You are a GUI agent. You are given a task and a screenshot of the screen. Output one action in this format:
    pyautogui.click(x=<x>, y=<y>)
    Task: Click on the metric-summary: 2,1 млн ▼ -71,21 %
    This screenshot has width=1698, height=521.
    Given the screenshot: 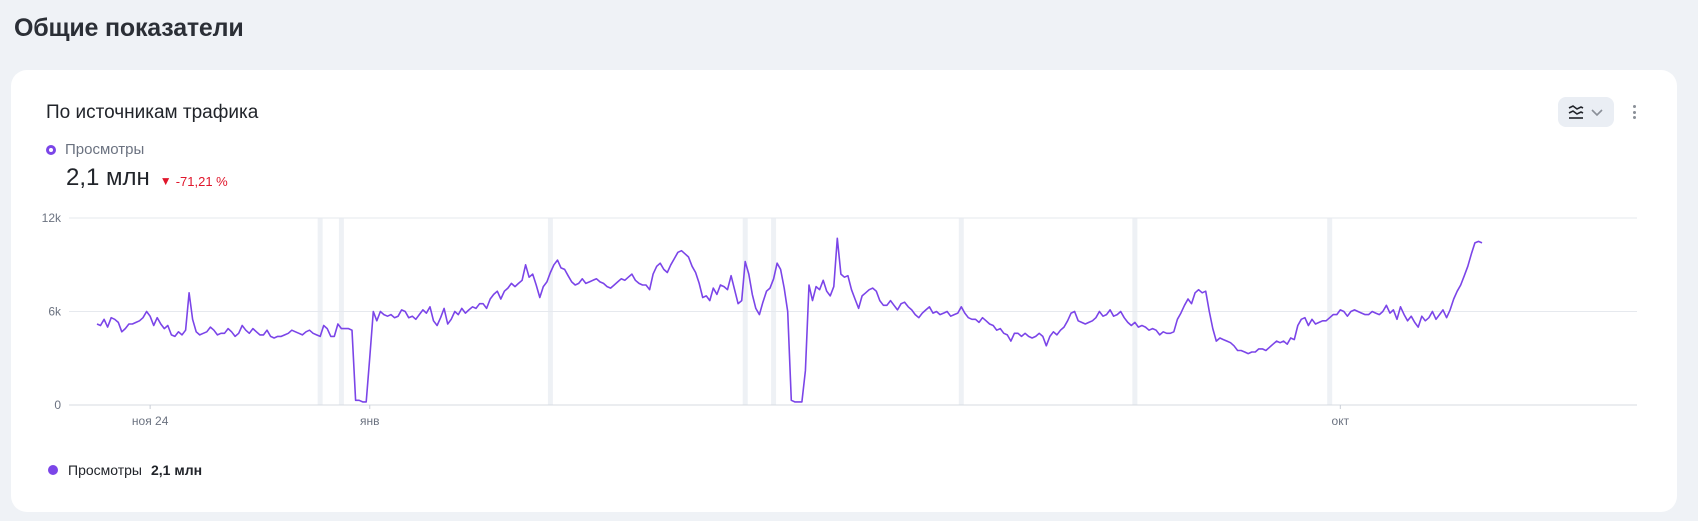 What is the action you would take?
    pyautogui.click(x=147, y=178)
    